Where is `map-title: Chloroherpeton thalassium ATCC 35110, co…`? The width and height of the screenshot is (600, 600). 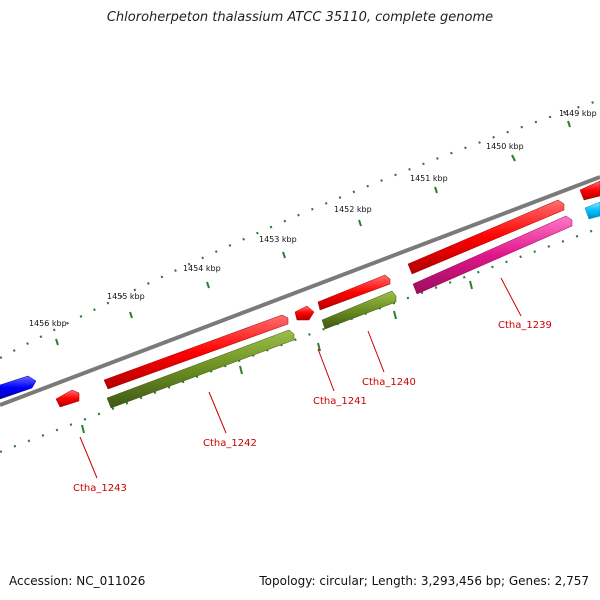 map-title: Chloroherpeton thalassium ATCC 35110, co… is located at coordinates (300, 17).